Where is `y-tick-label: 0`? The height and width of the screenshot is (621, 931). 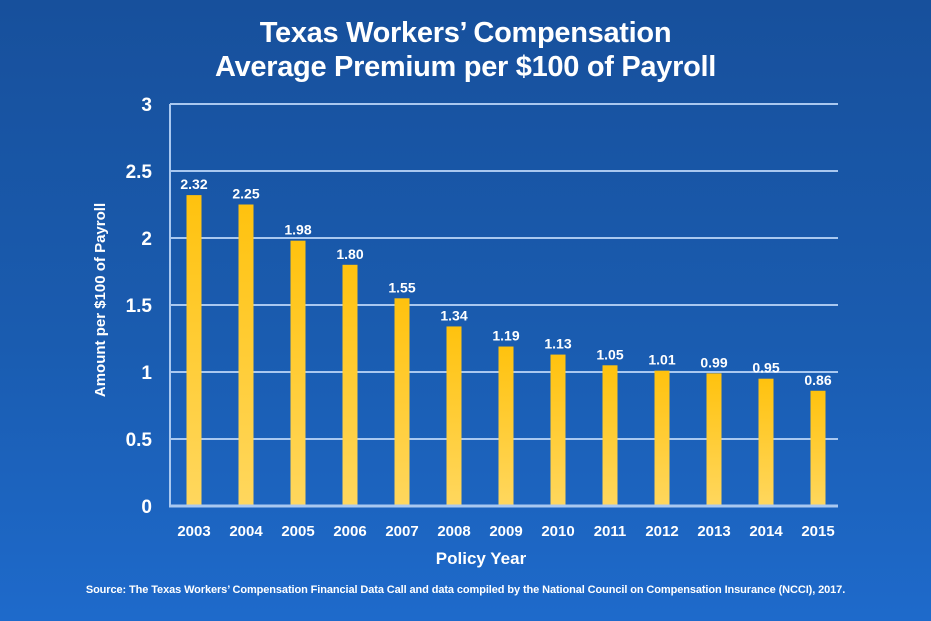 y-tick-label: 0 is located at coordinates (146, 507).